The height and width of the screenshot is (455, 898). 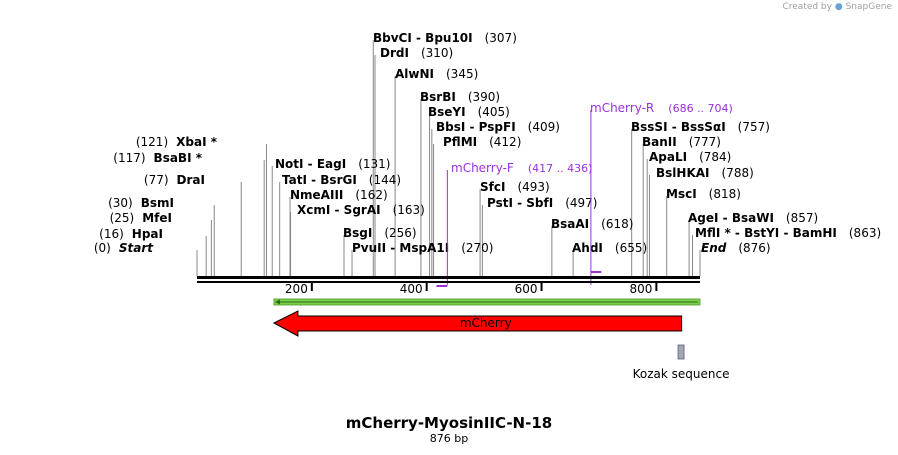 What do you see at coordinates (596, 272) in the screenshot?
I see `primer-bar-mcherry-r` at bounding box center [596, 272].